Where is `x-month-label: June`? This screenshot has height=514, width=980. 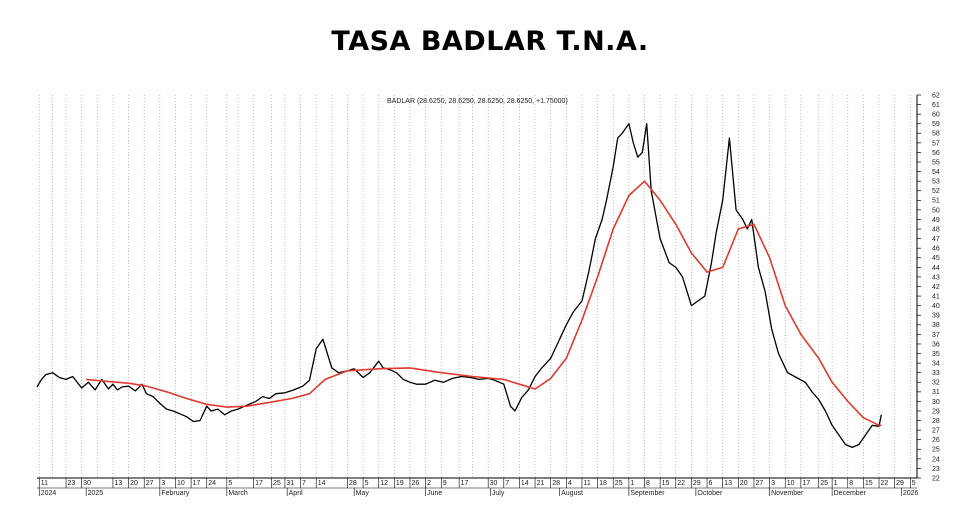
x-month-label: June is located at coordinates (434, 493).